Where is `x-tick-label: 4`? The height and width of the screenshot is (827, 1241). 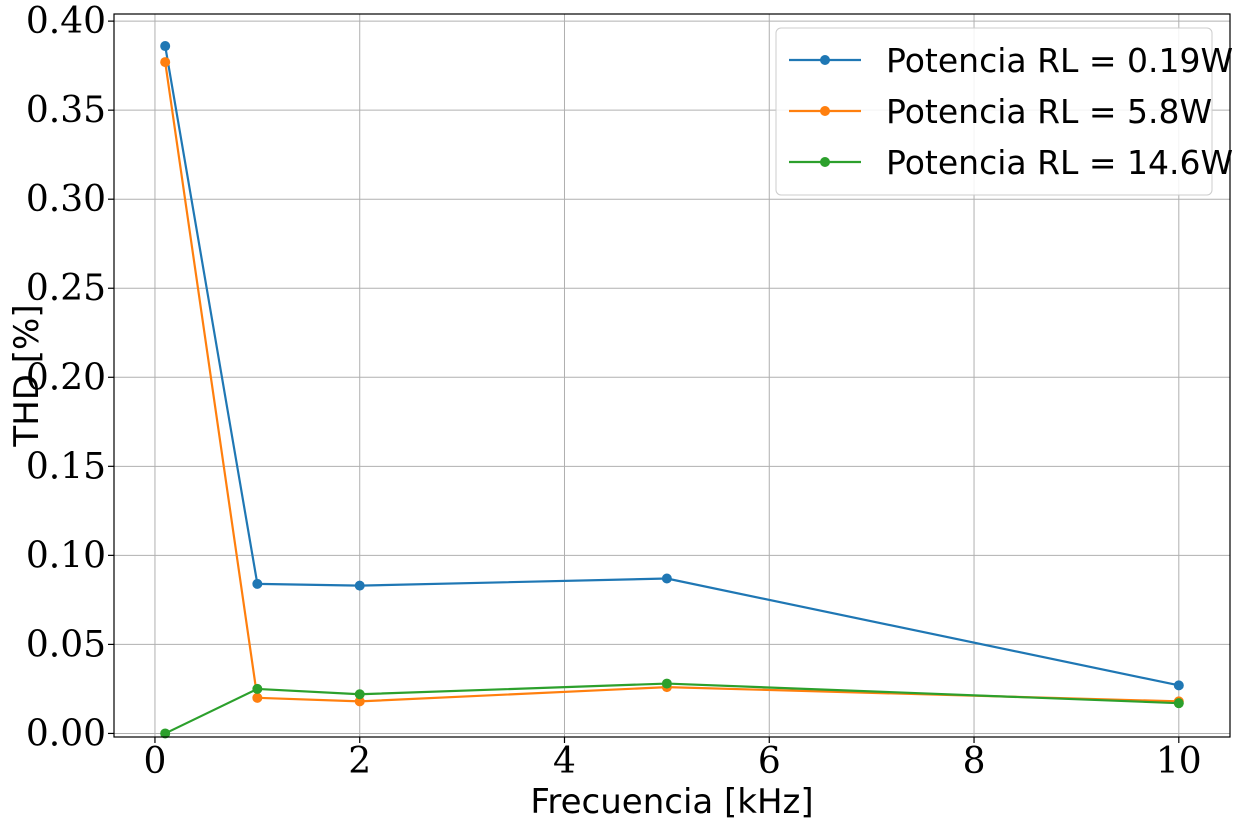 x-tick-label: 4 is located at coordinates (564, 761).